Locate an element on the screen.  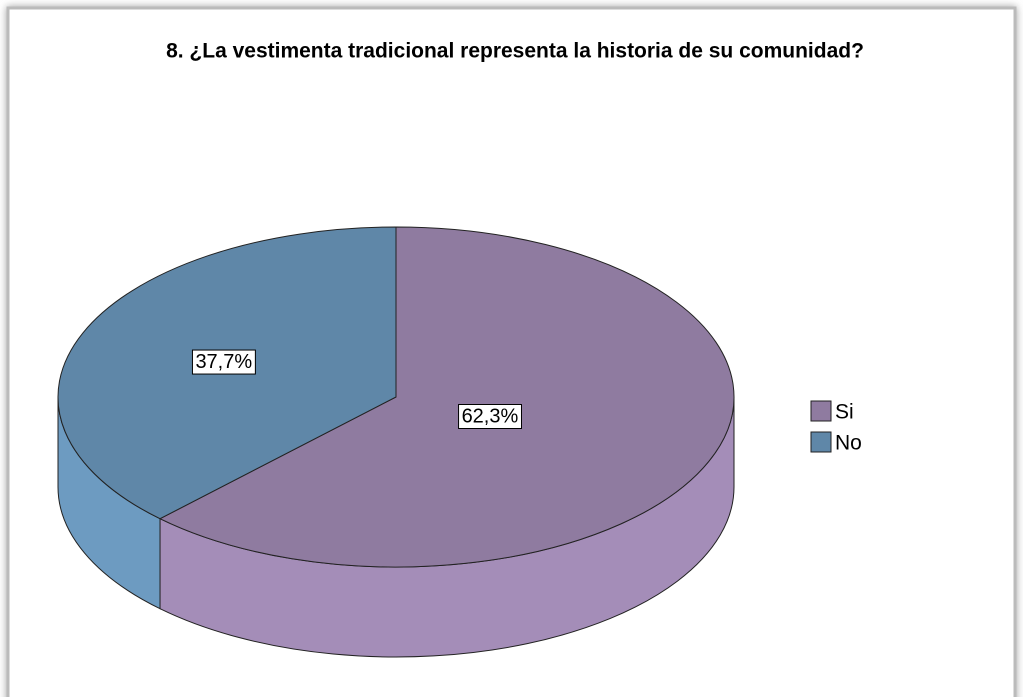
legend: Si No is located at coordinates (836, 427).